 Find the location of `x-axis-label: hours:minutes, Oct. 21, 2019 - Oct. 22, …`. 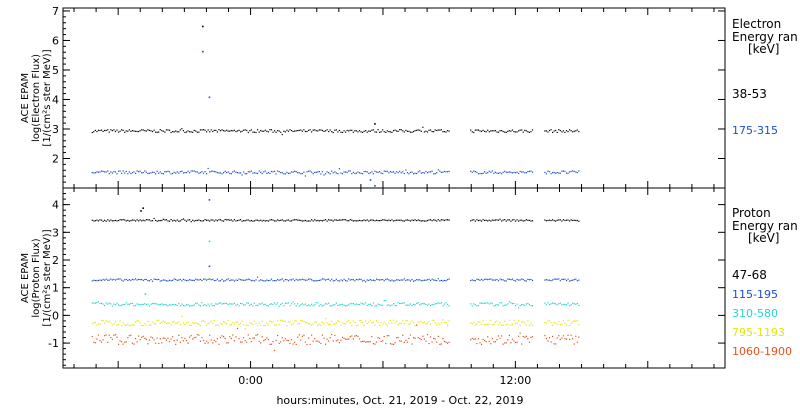

x-axis-label: hours:minutes, Oct. 21, 2019 - Oct. 22, … is located at coordinates (399, 400).